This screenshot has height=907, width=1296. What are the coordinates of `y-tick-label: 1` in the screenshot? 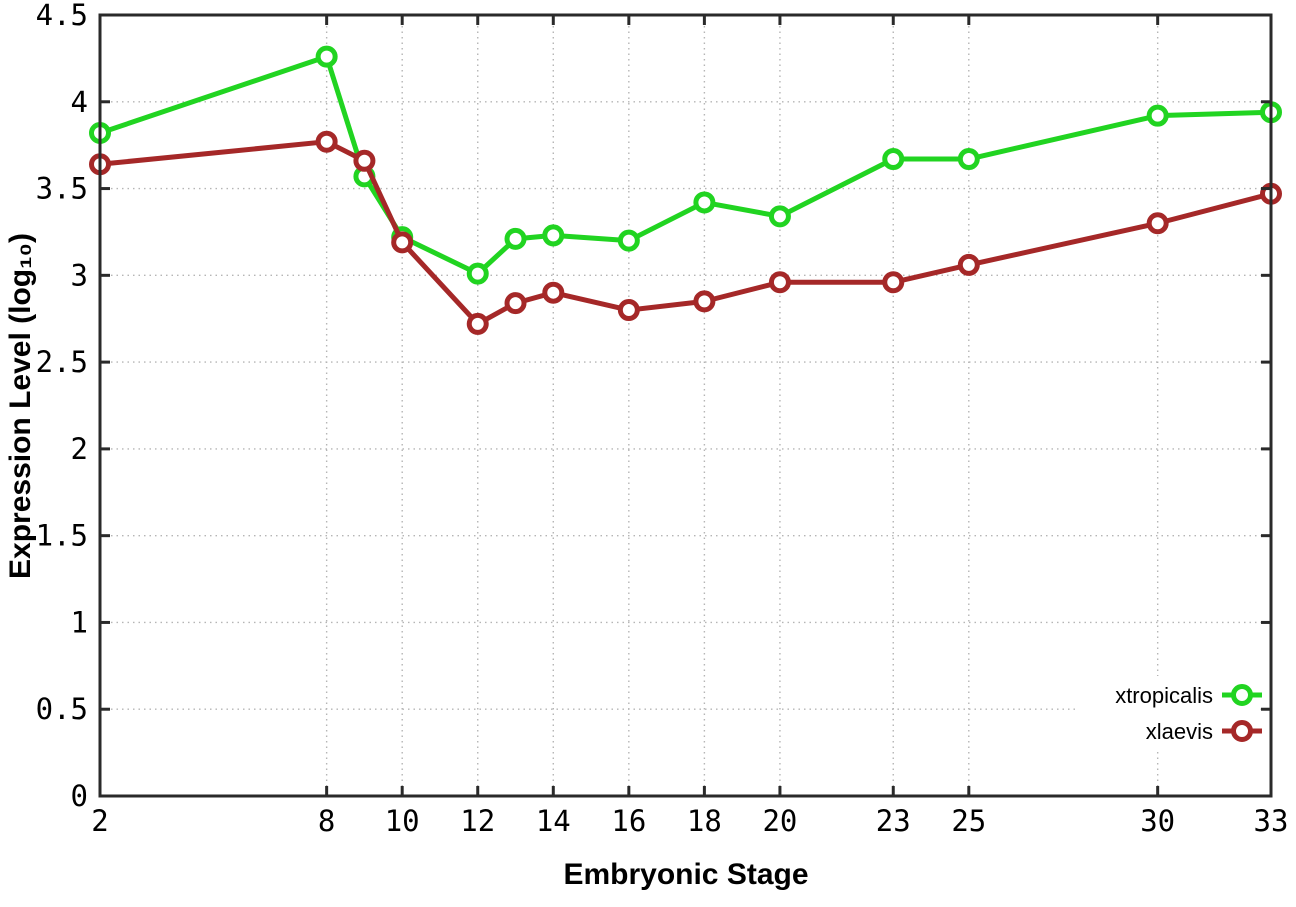 It's located at (79, 622).